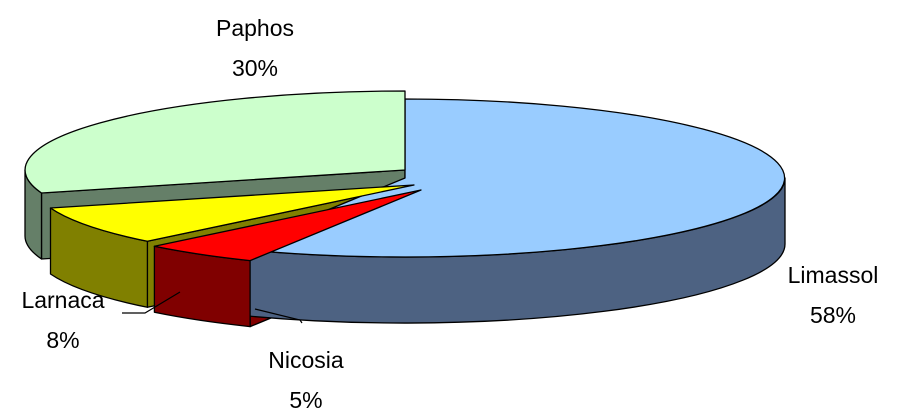 The height and width of the screenshot is (416, 906). I want to click on leader-line-larnaca, so click(151, 302).